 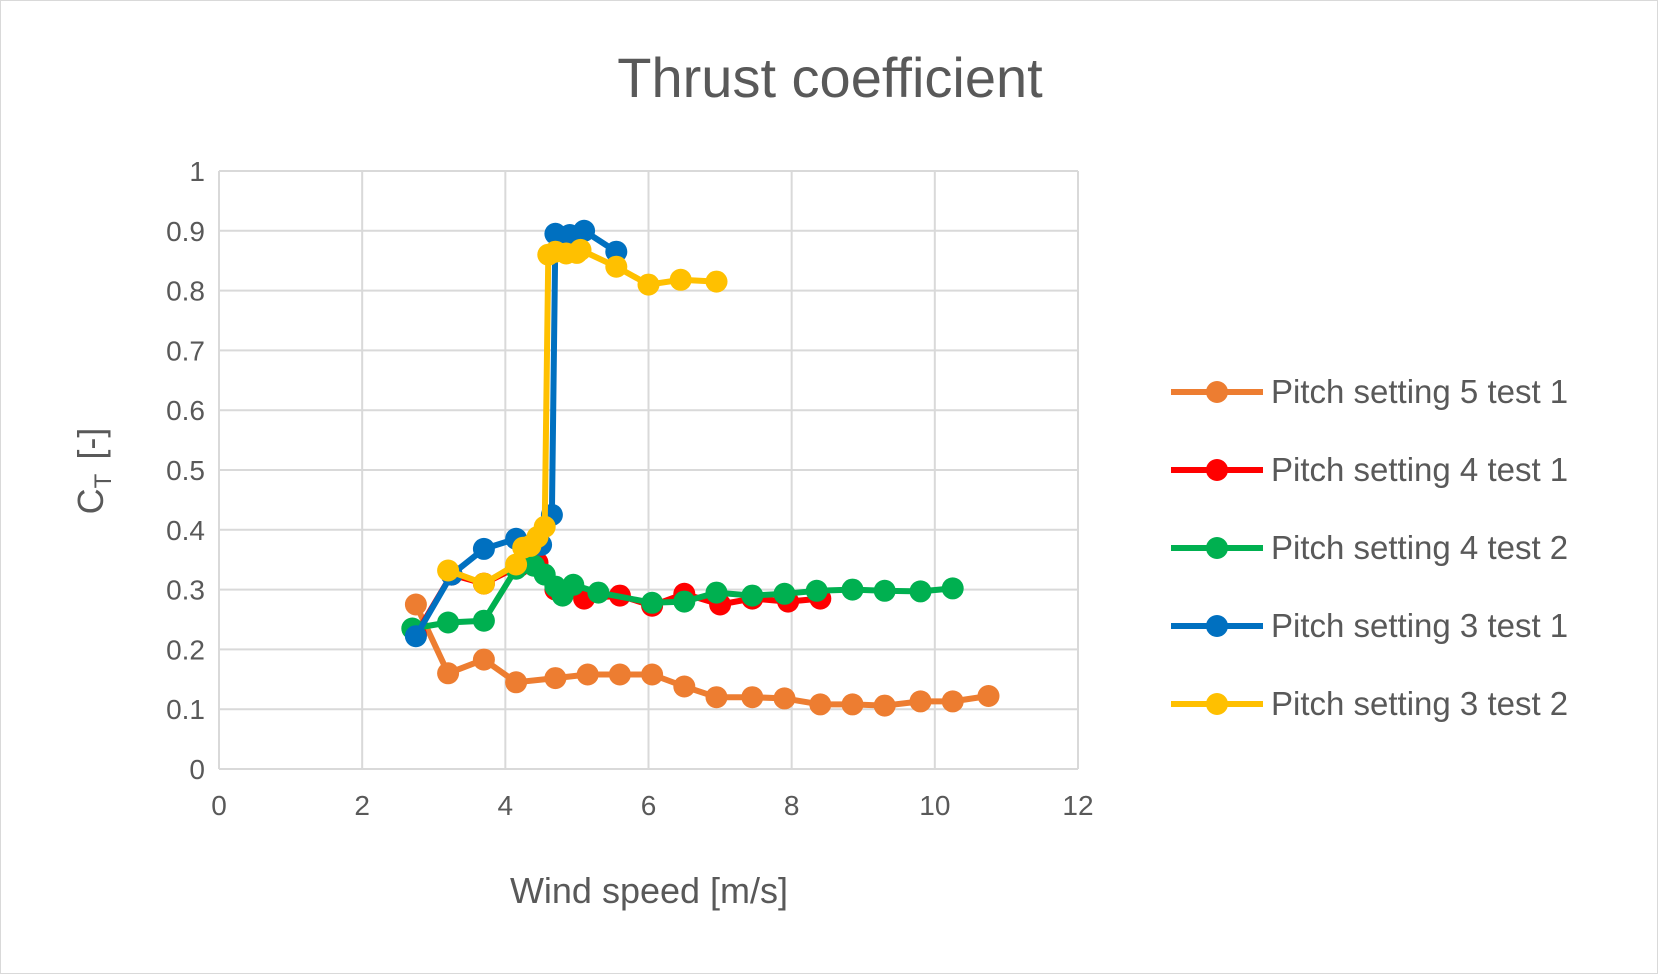 I want to click on legend-label: Pitch setting 4 test 1, so click(x=1419, y=469).